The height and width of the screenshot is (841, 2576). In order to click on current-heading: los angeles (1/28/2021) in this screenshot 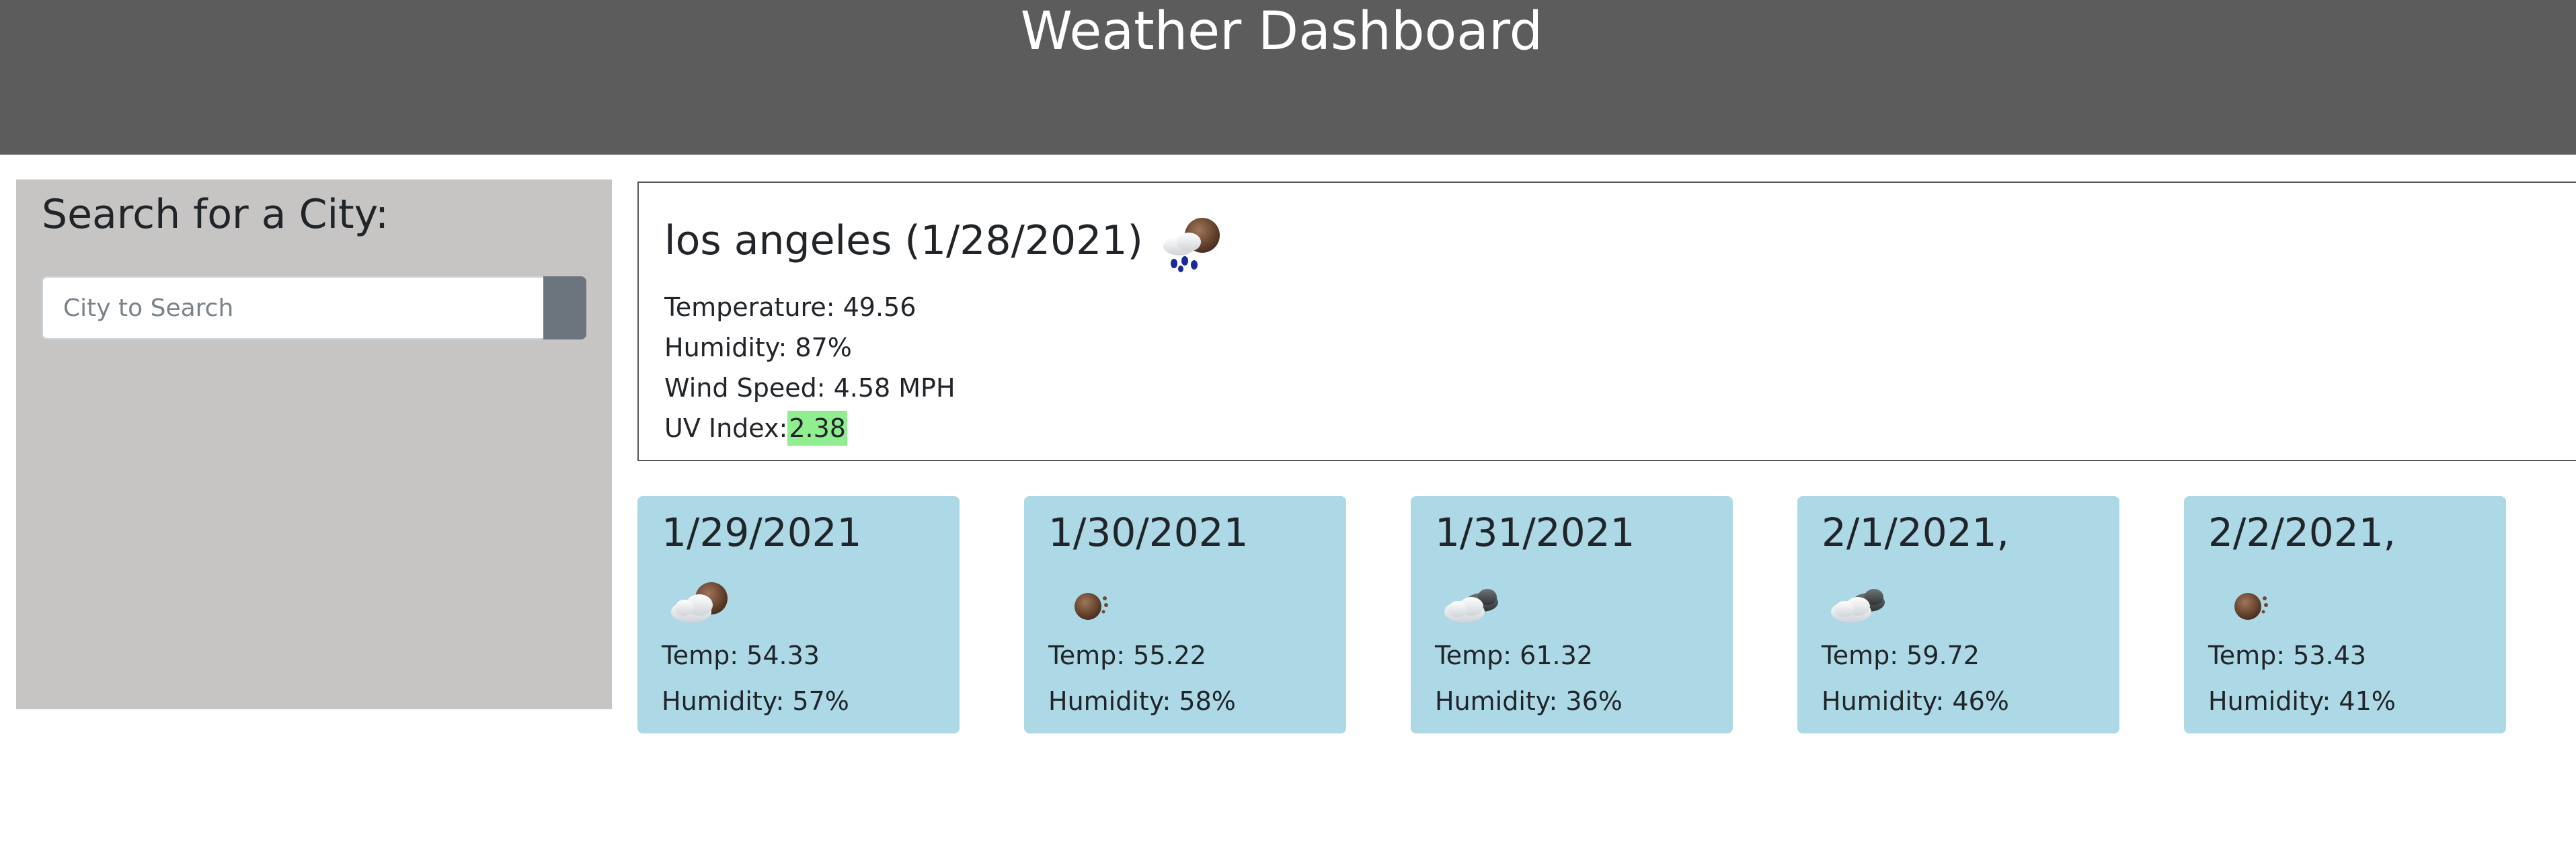, I will do `click(944, 240)`.